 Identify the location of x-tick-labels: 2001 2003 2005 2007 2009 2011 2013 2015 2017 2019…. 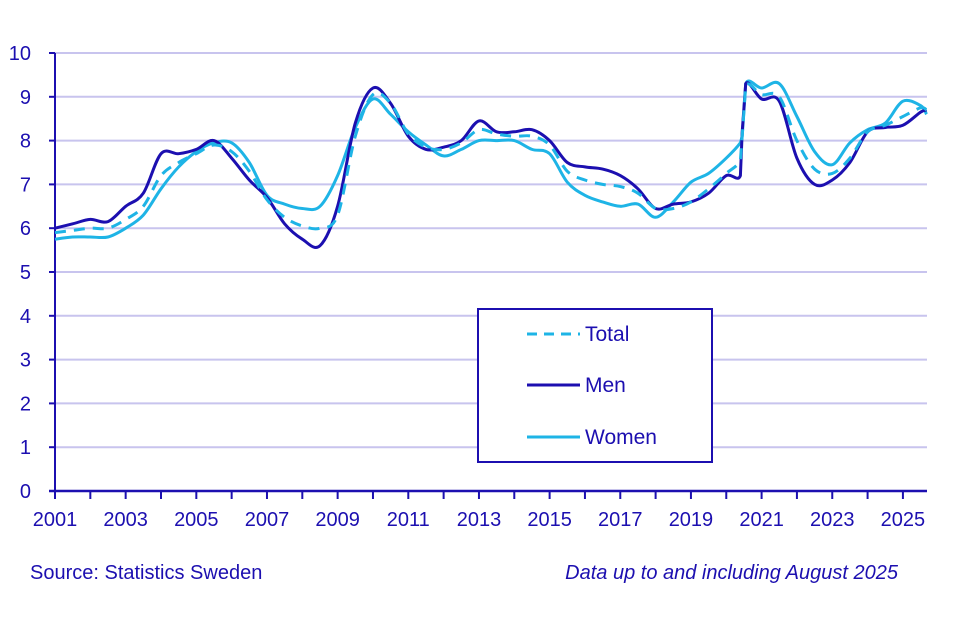
(479, 520).